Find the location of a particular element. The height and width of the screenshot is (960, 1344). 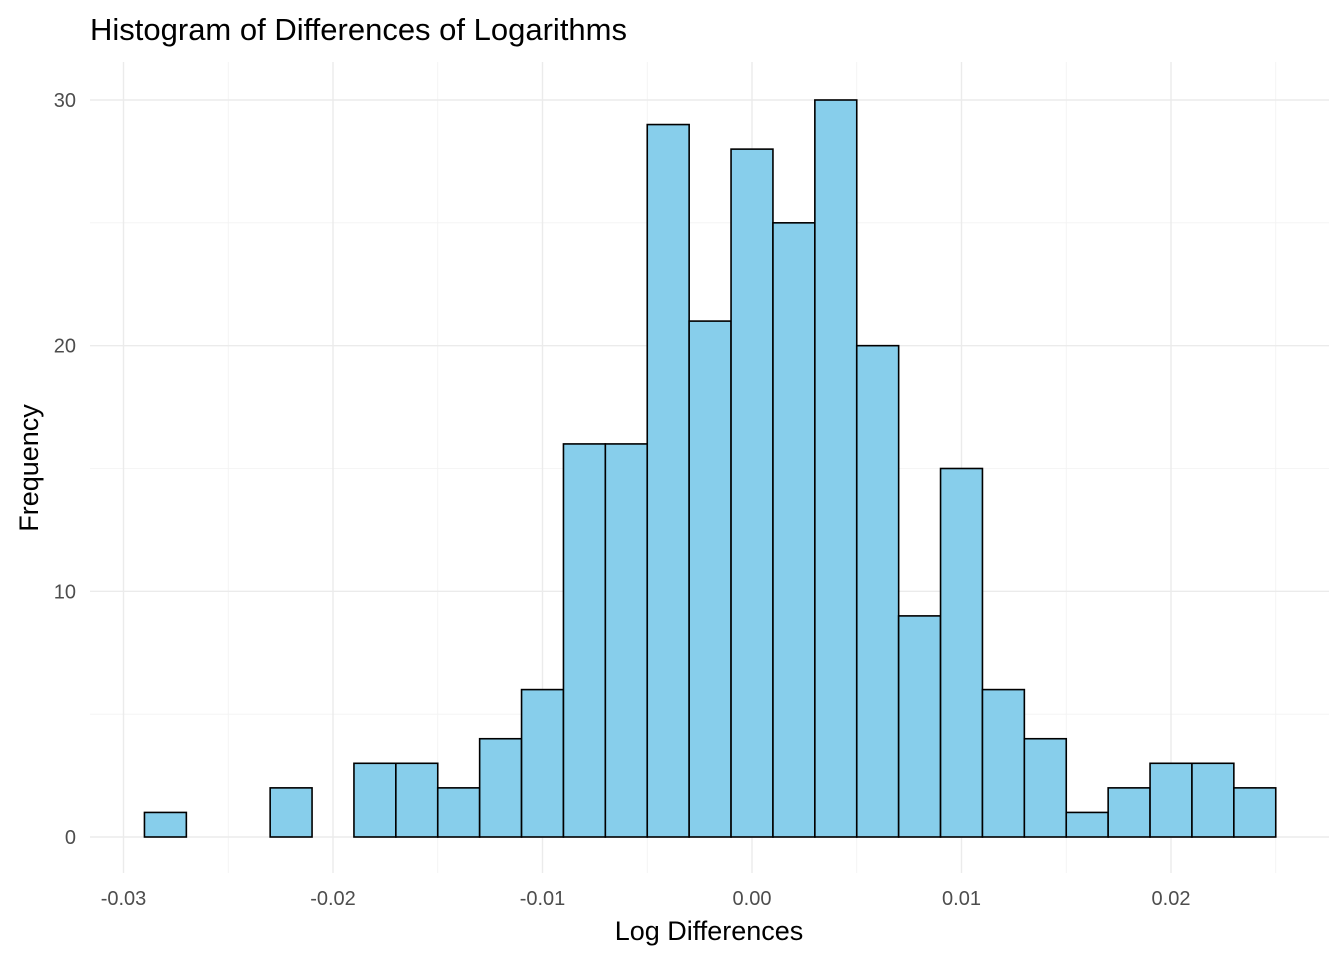

y-axis-ticks: 0 10 20 30 is located at coordinates (65, 469).